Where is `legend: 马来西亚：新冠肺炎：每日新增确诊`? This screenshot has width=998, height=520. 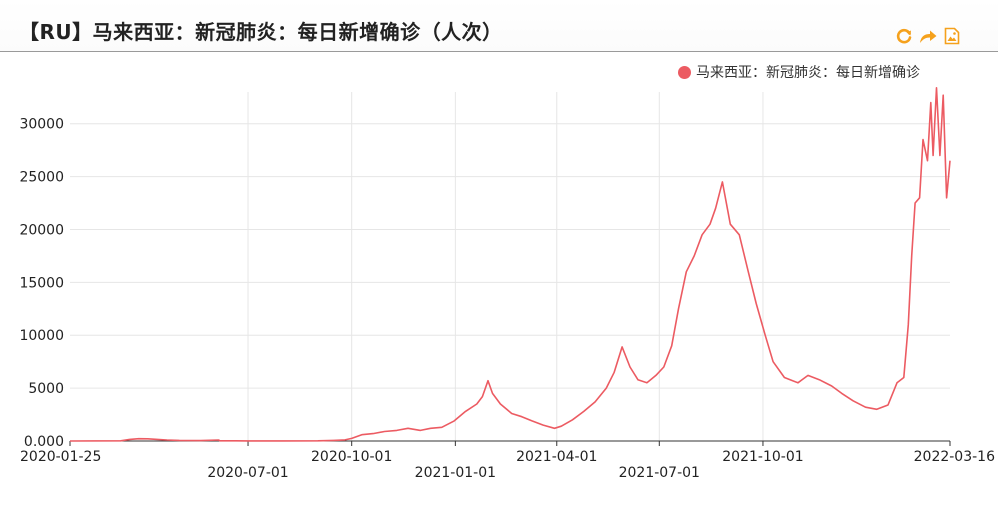
legend: 马来西亚：新冠肺炎：每日新增确诊 is located at coordinates (799, 72).